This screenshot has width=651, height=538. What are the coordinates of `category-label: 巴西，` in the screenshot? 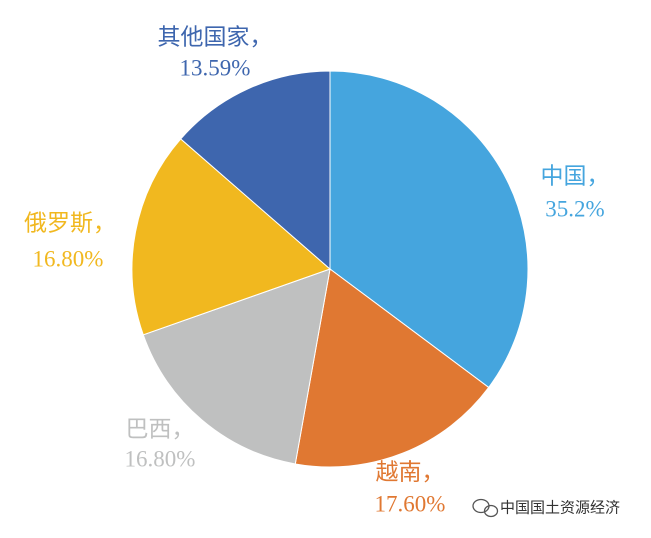 It's located at (160, 428).